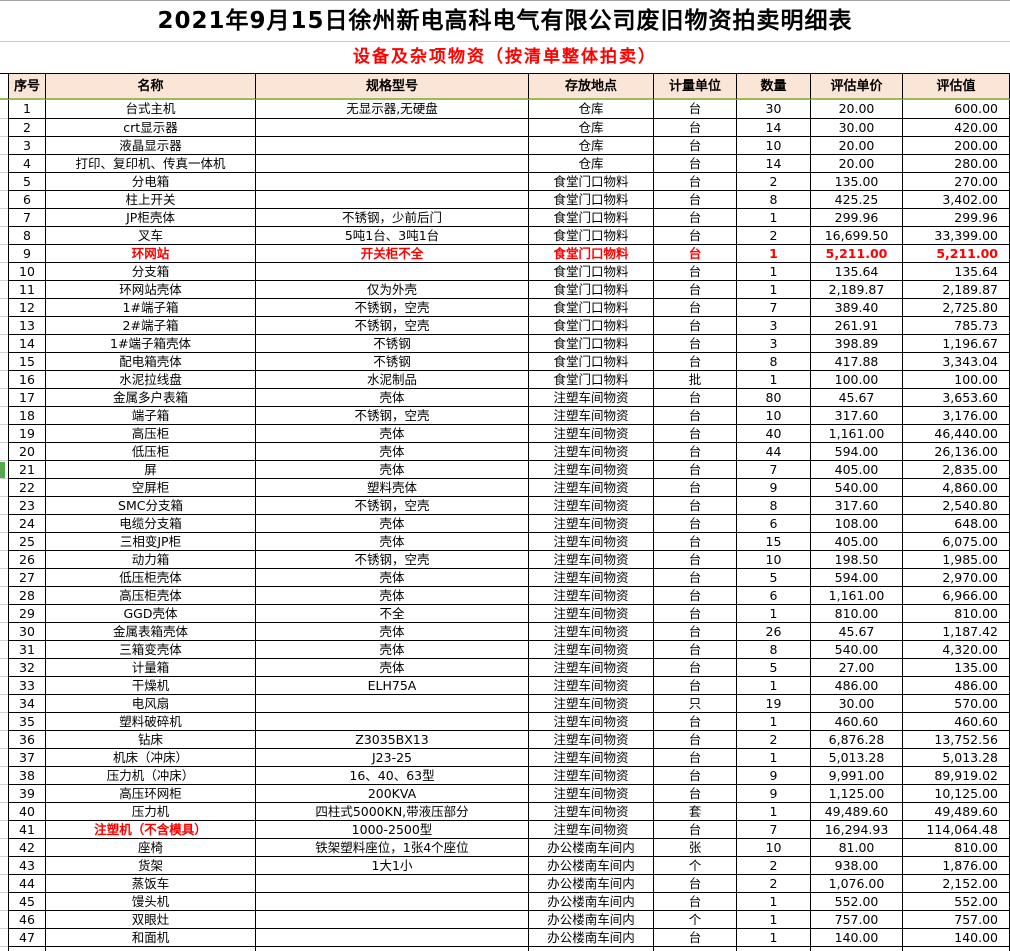 This screenshot has height=951, width=1010. Describe the element at coordinates (590, 109) in the screenshot. I see `cell-loc: 仓库` at that location.